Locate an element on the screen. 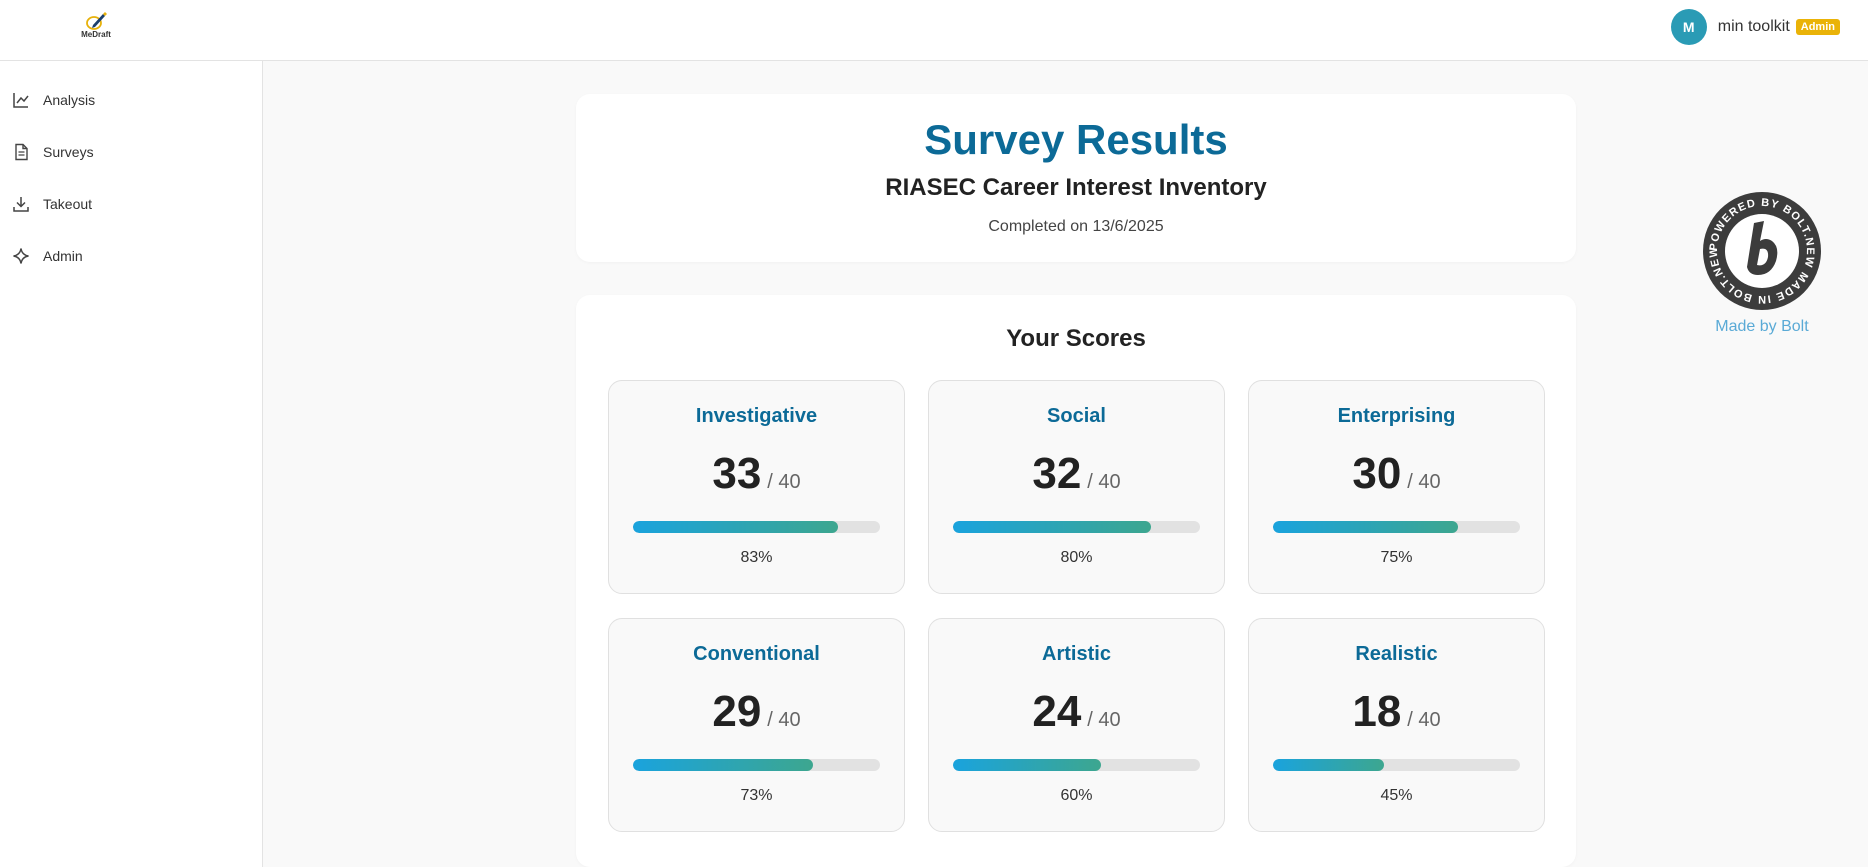 This screenshot has width=1868, height=867. sidebar-item-admin: Admin is located at coordinates (47, 256).